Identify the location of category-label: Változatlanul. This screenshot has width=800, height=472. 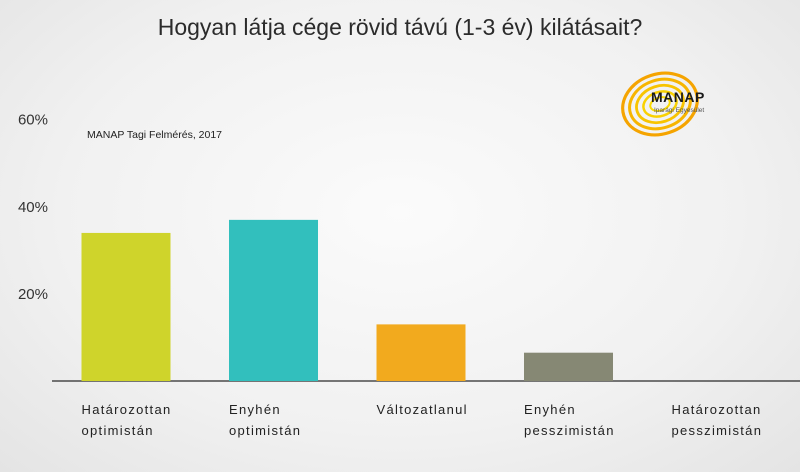
(422, 409).